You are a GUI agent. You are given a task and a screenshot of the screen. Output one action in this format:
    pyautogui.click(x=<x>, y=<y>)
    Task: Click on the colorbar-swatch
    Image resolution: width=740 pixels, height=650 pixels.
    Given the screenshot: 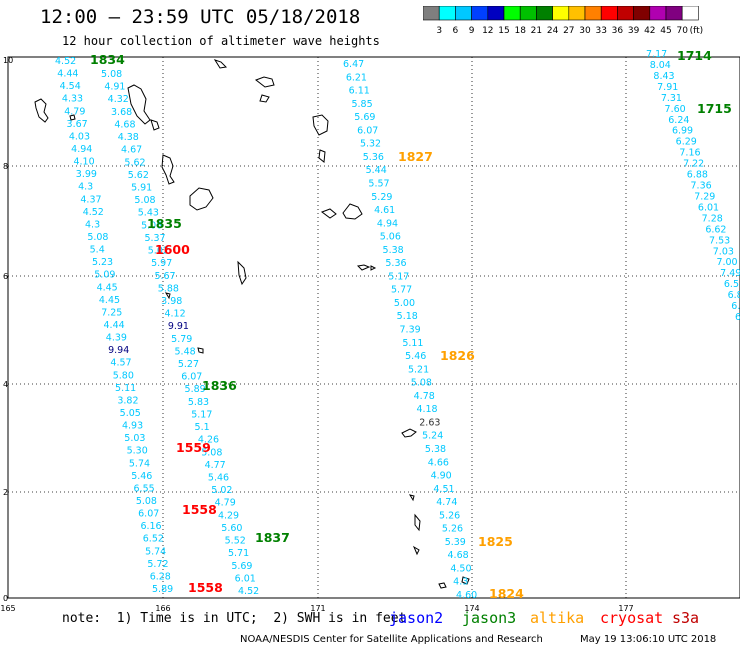 What is the action you would take?
    pyautogui.click(x=690, y=13)
    